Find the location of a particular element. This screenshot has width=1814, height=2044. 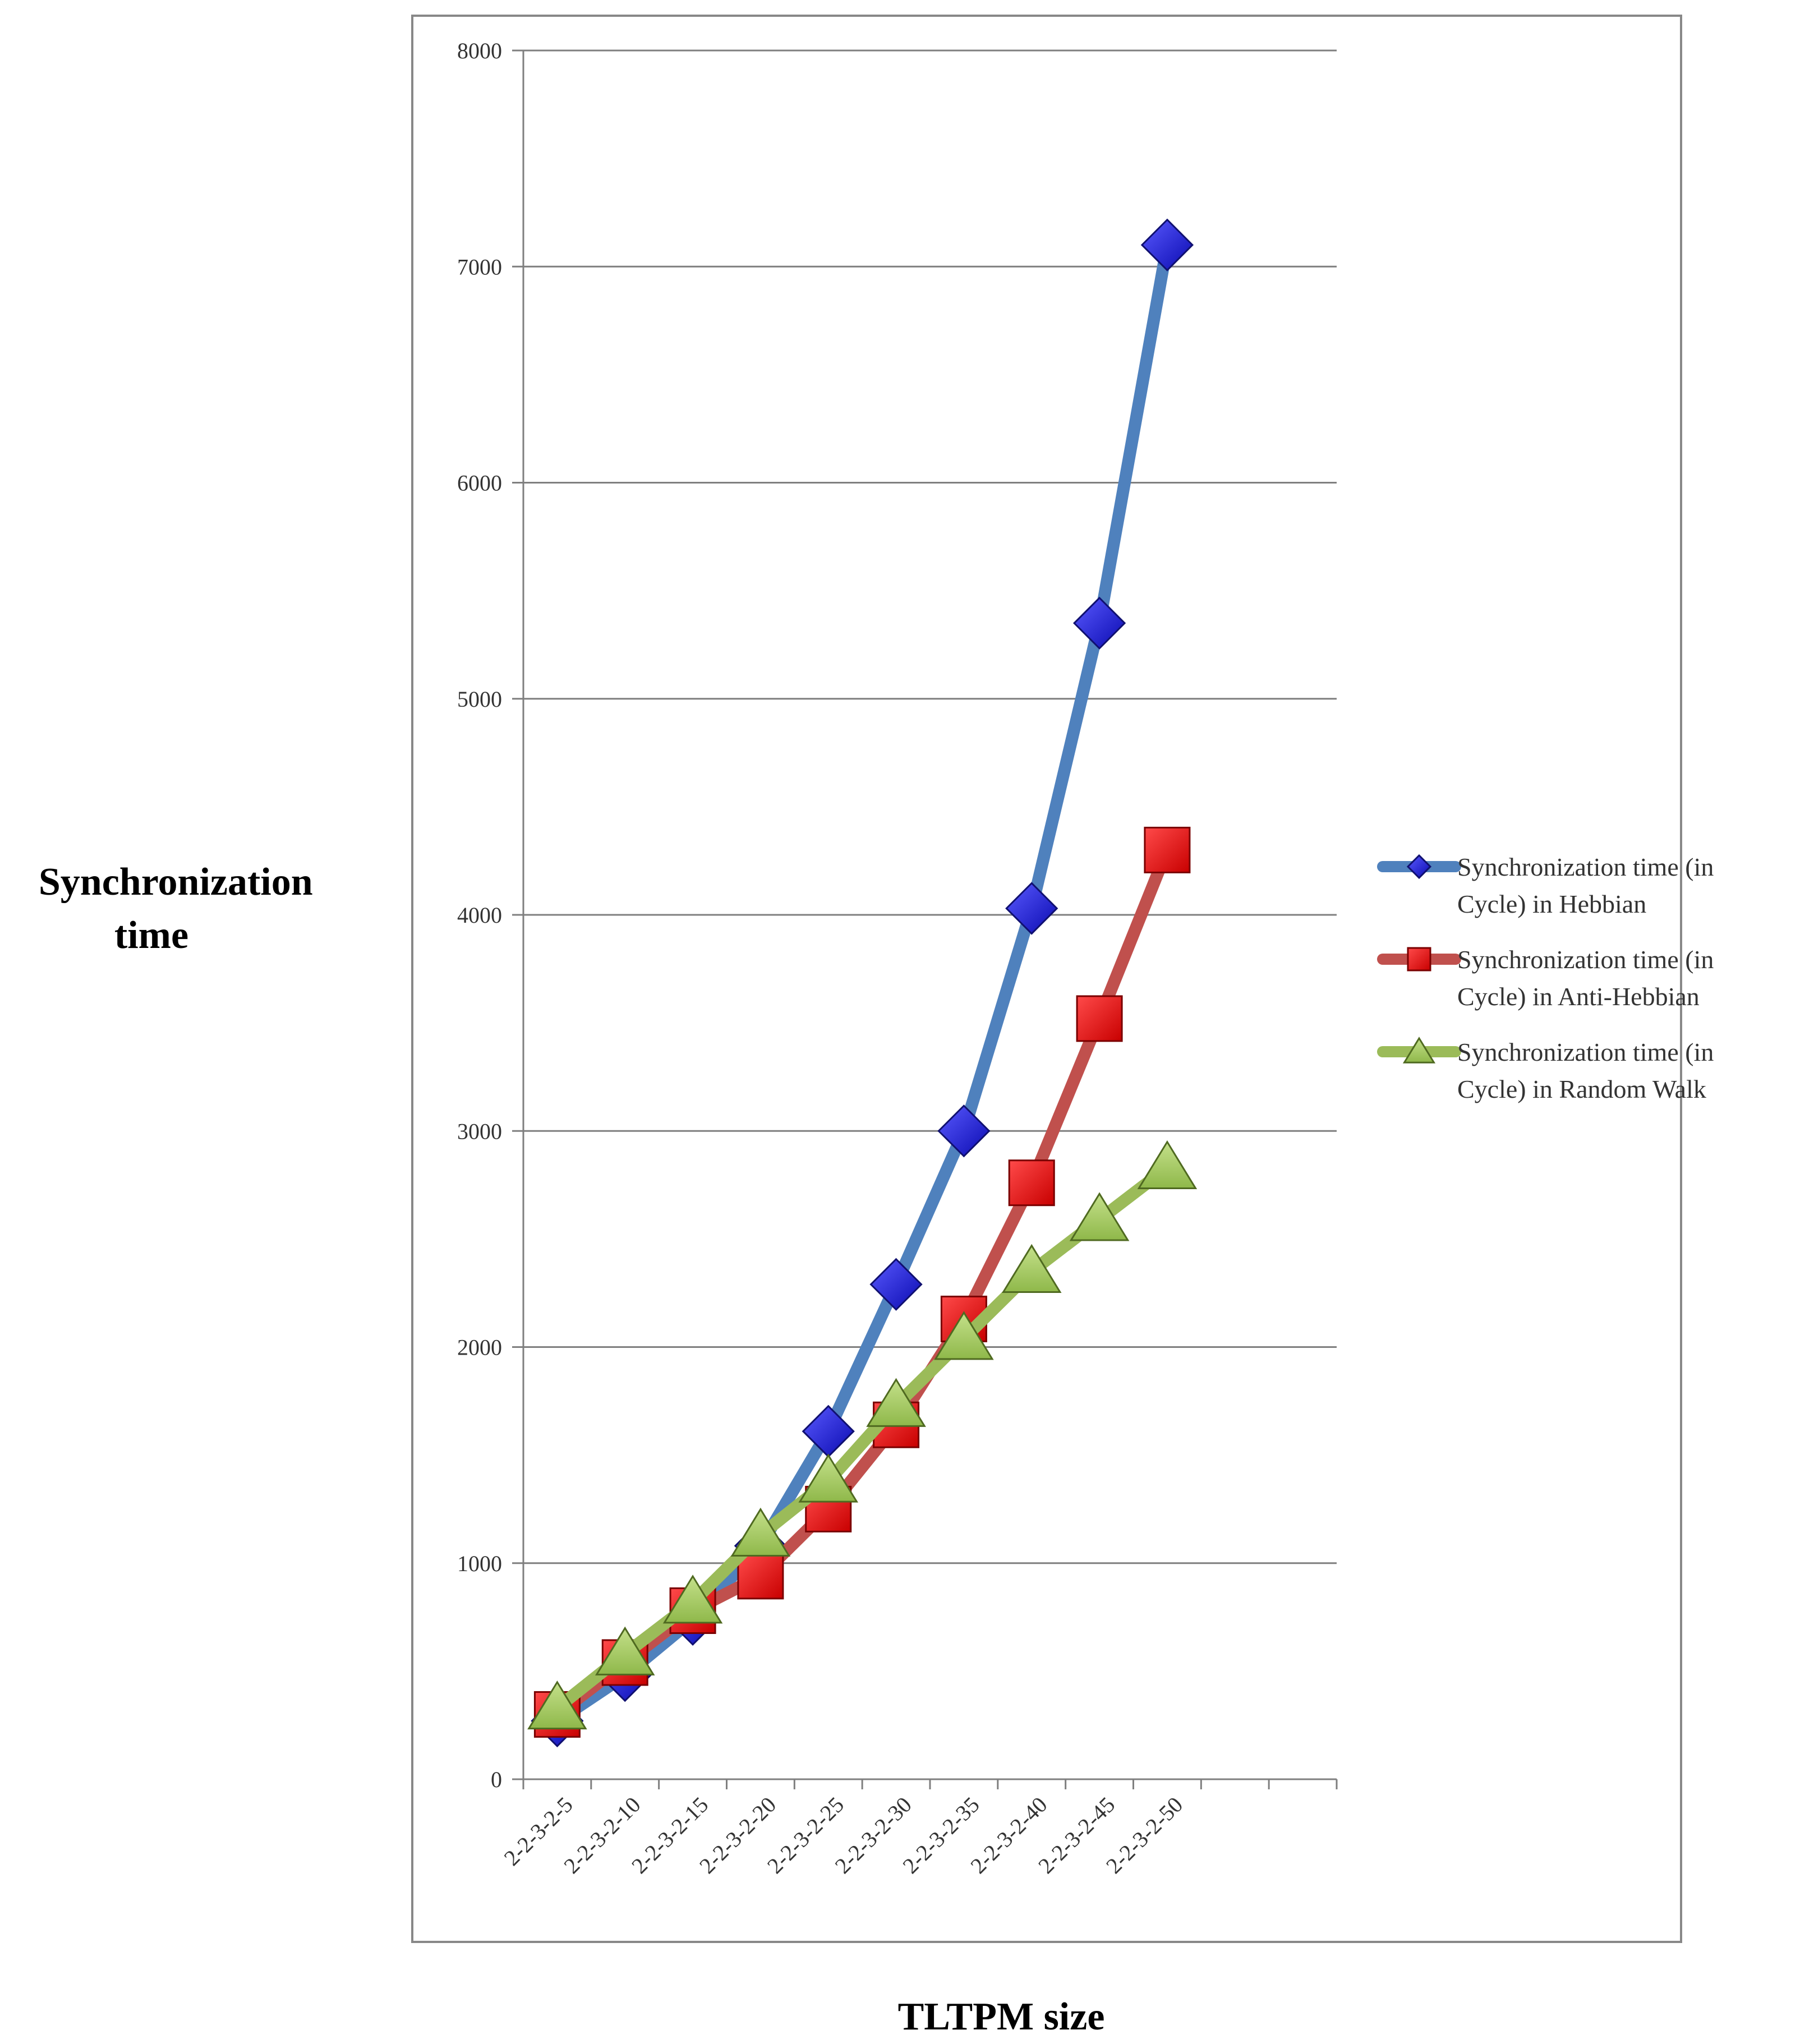

y-tick-label: 5000 is located at coordinates (480, 699).